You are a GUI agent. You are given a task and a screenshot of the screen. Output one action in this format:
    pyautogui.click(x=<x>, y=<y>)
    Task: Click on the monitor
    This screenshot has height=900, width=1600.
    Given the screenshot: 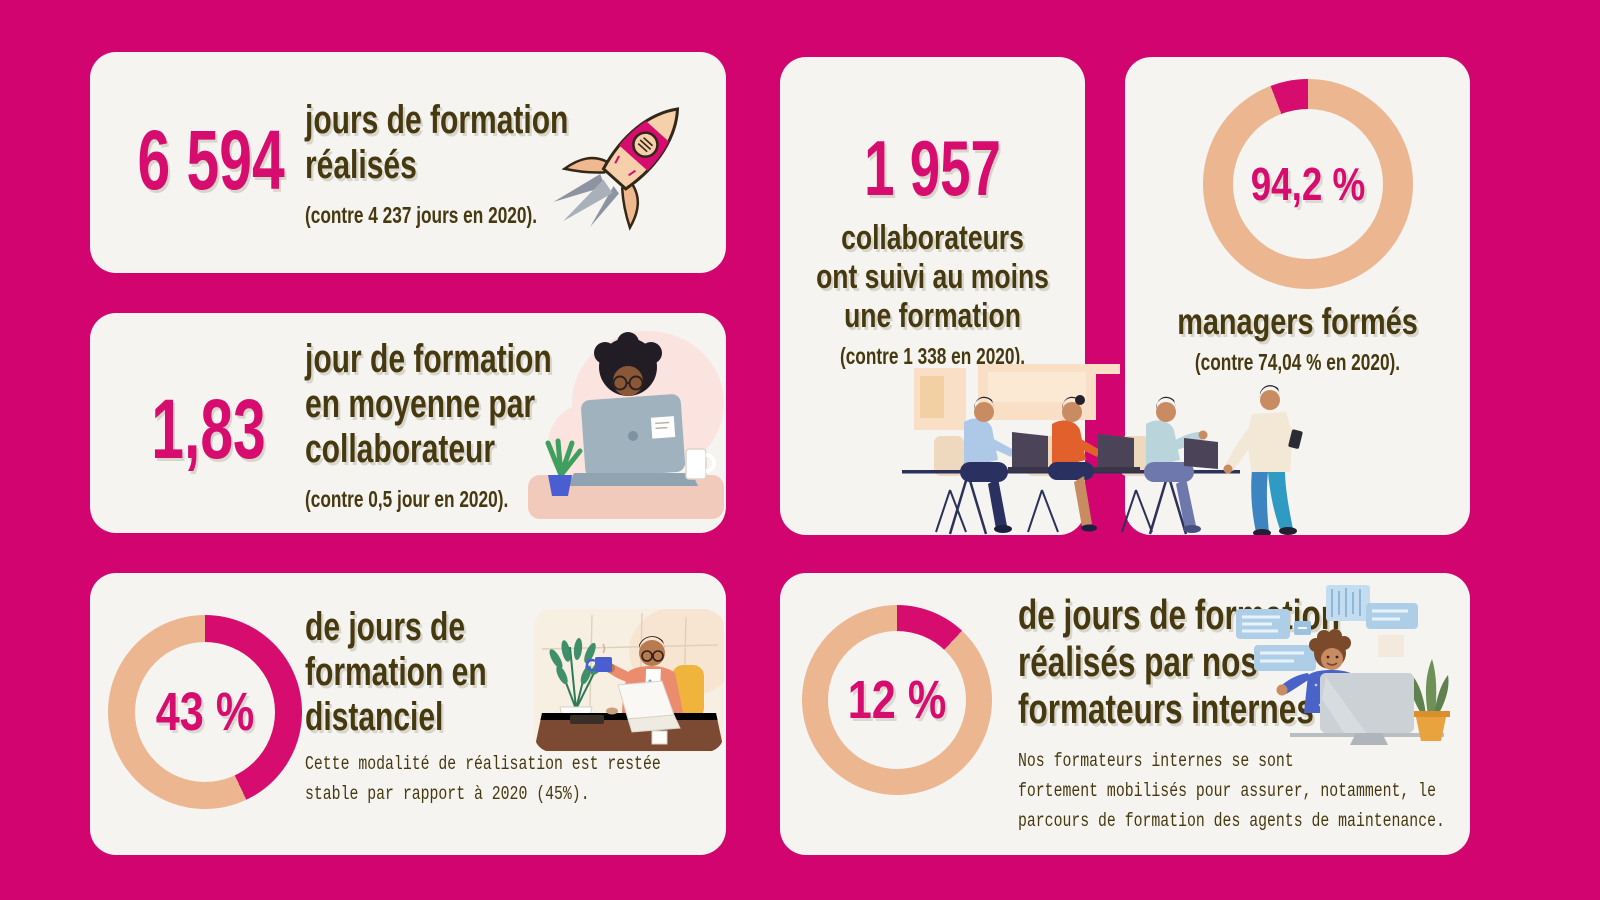 What is the action you would take?
    pyautogui.click(x=1367, y=709)
    